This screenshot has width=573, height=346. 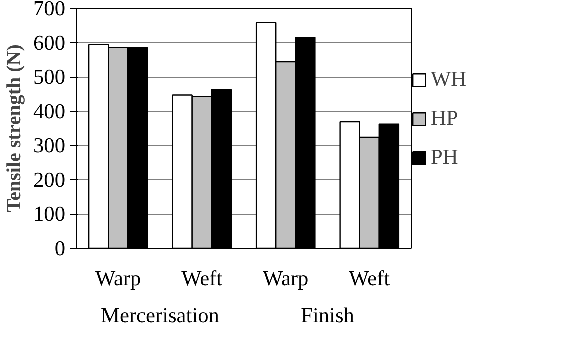 What do you see at coordinates (50, 42) in the screenshot?
I see `y-tick-label: 600` at bounding box center [50, 42].